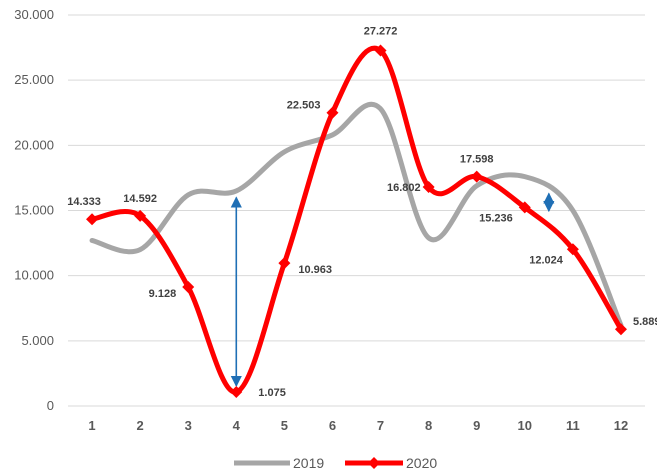  Describe the element at coordinates (381, 32) in the screenshot. I see `data-label: 27.272` at that location.